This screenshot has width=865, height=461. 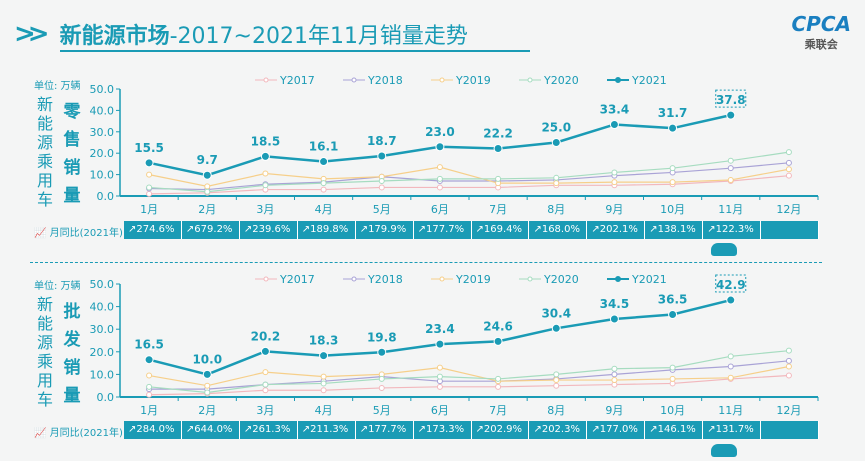 I want to click on y-tick-label: 50.0, so click(x=102, y=89).